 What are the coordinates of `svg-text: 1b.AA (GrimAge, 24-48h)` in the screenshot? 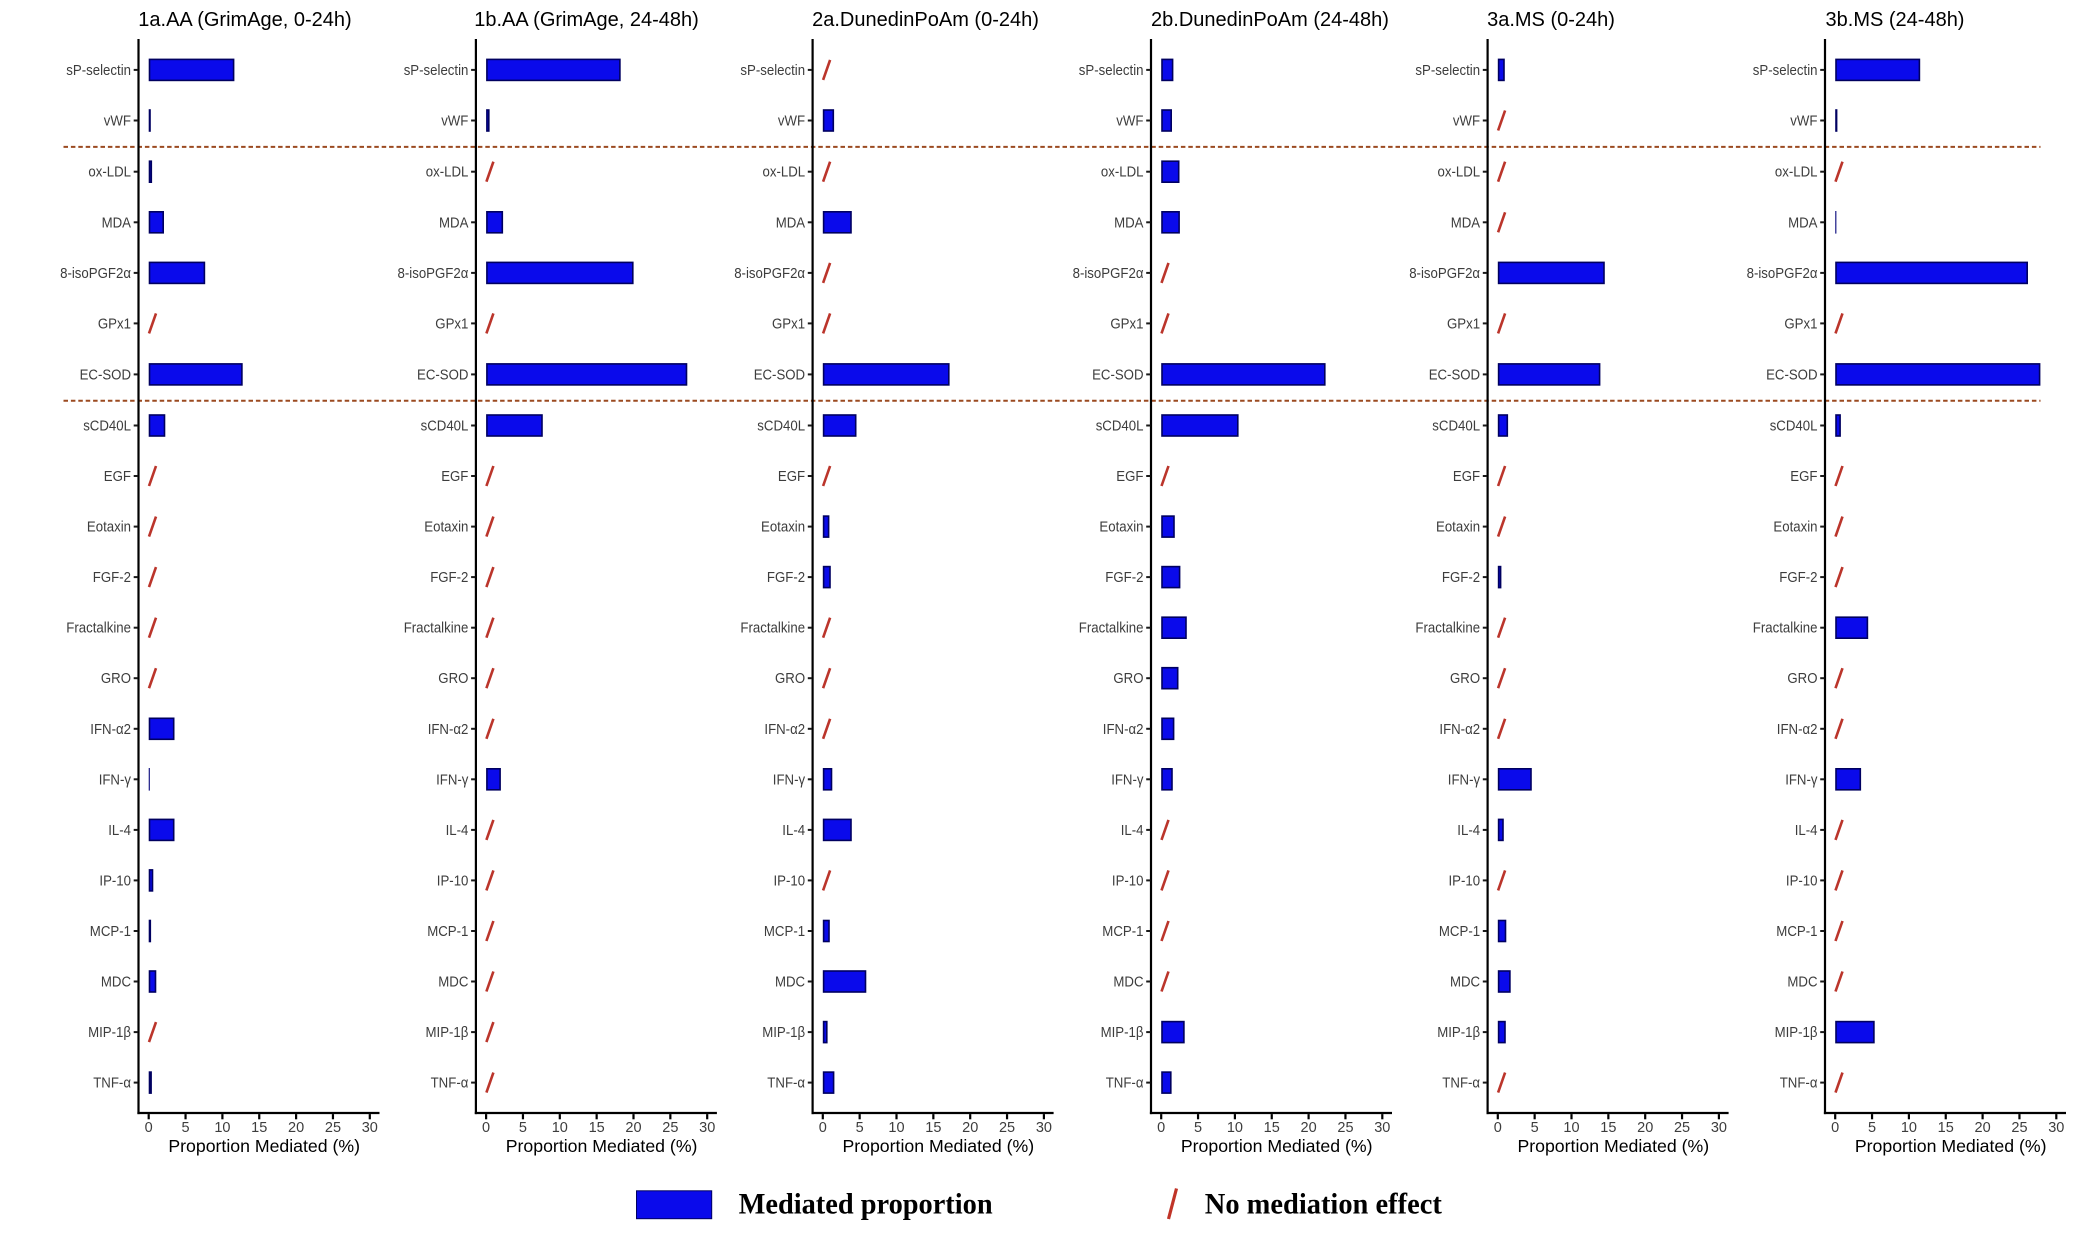 It's located at (586, 20).